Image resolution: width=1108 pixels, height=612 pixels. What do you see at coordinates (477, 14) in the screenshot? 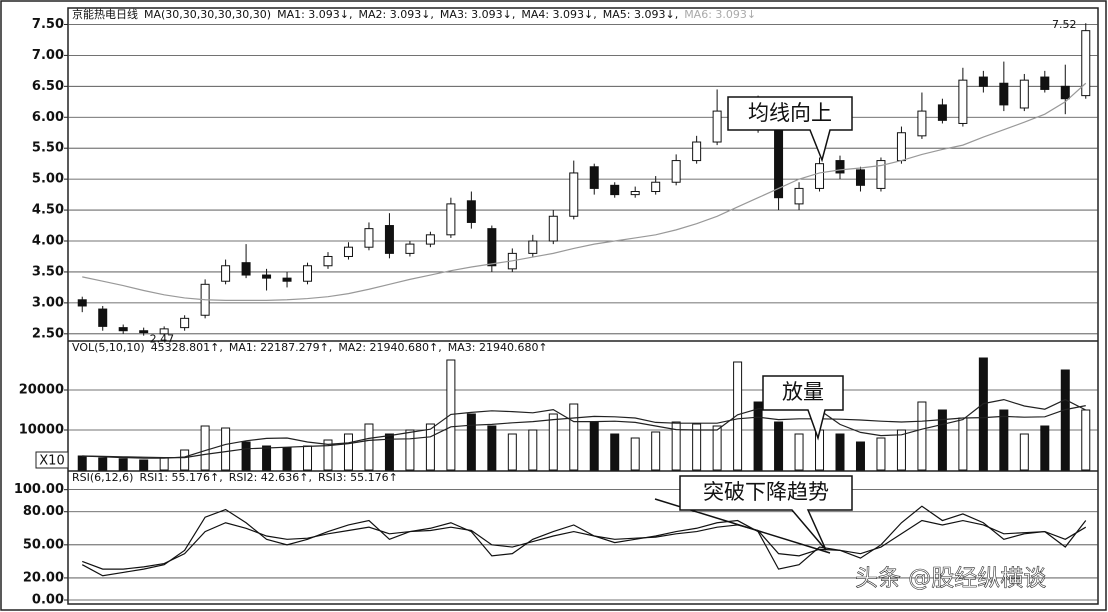
I see `header-item: MA3: 3.093↓,` at bounding box center [477, 14].